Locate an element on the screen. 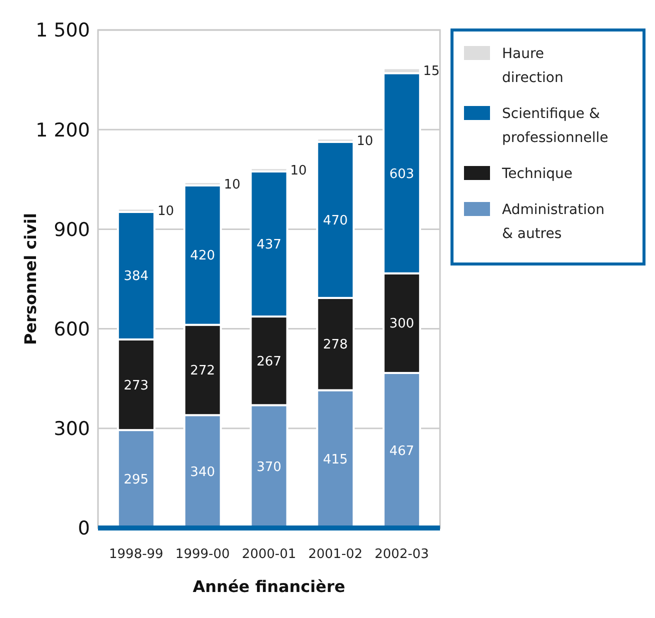  data-label: 273 is located at coordinates (136, 386).